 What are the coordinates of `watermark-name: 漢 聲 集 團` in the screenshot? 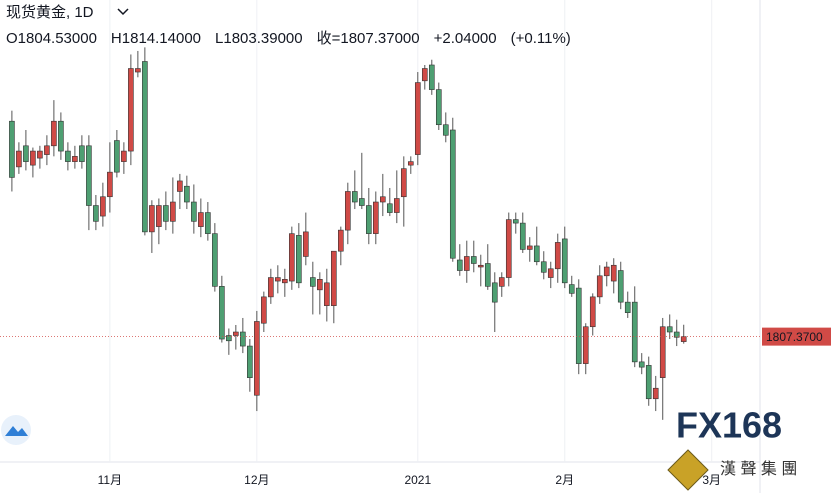 It's located at (758, 469).